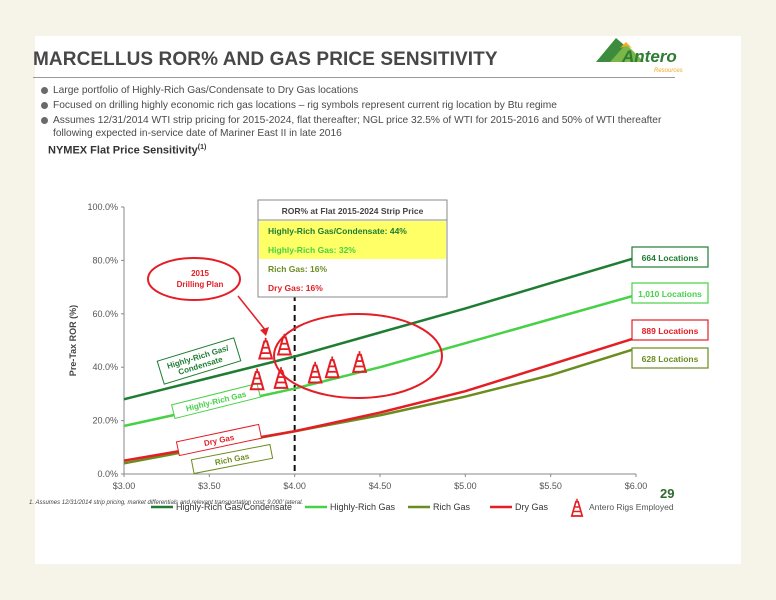 This screenshot has width=776, height=600. I want to click on drilling-plan-label: 2015, so click(200, 273).